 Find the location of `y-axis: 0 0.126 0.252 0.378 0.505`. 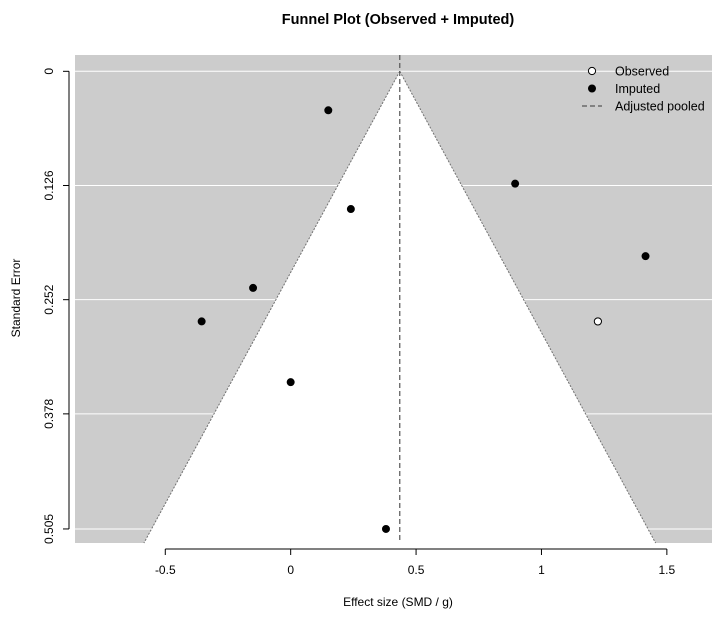

y-axis: 0 0.126 0.252 0.378 0.505 is located at coordinates (56, 306).